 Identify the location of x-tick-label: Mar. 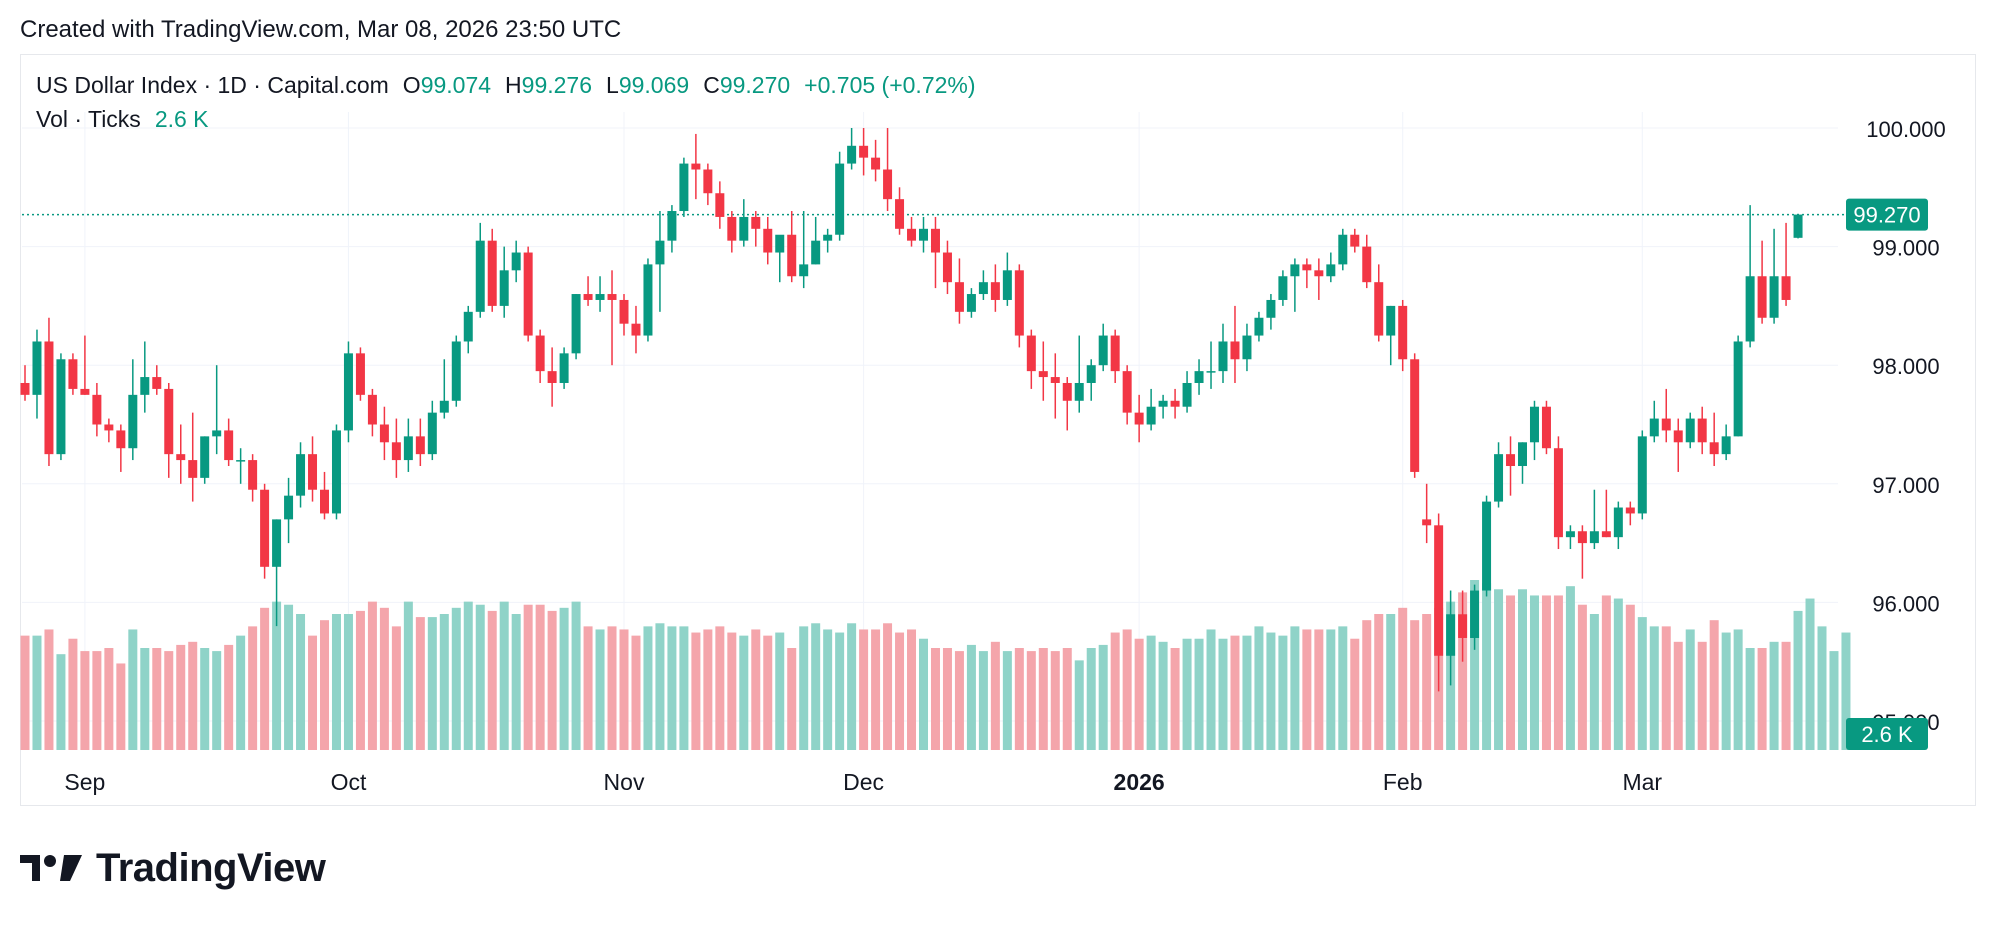
(1642, 782).